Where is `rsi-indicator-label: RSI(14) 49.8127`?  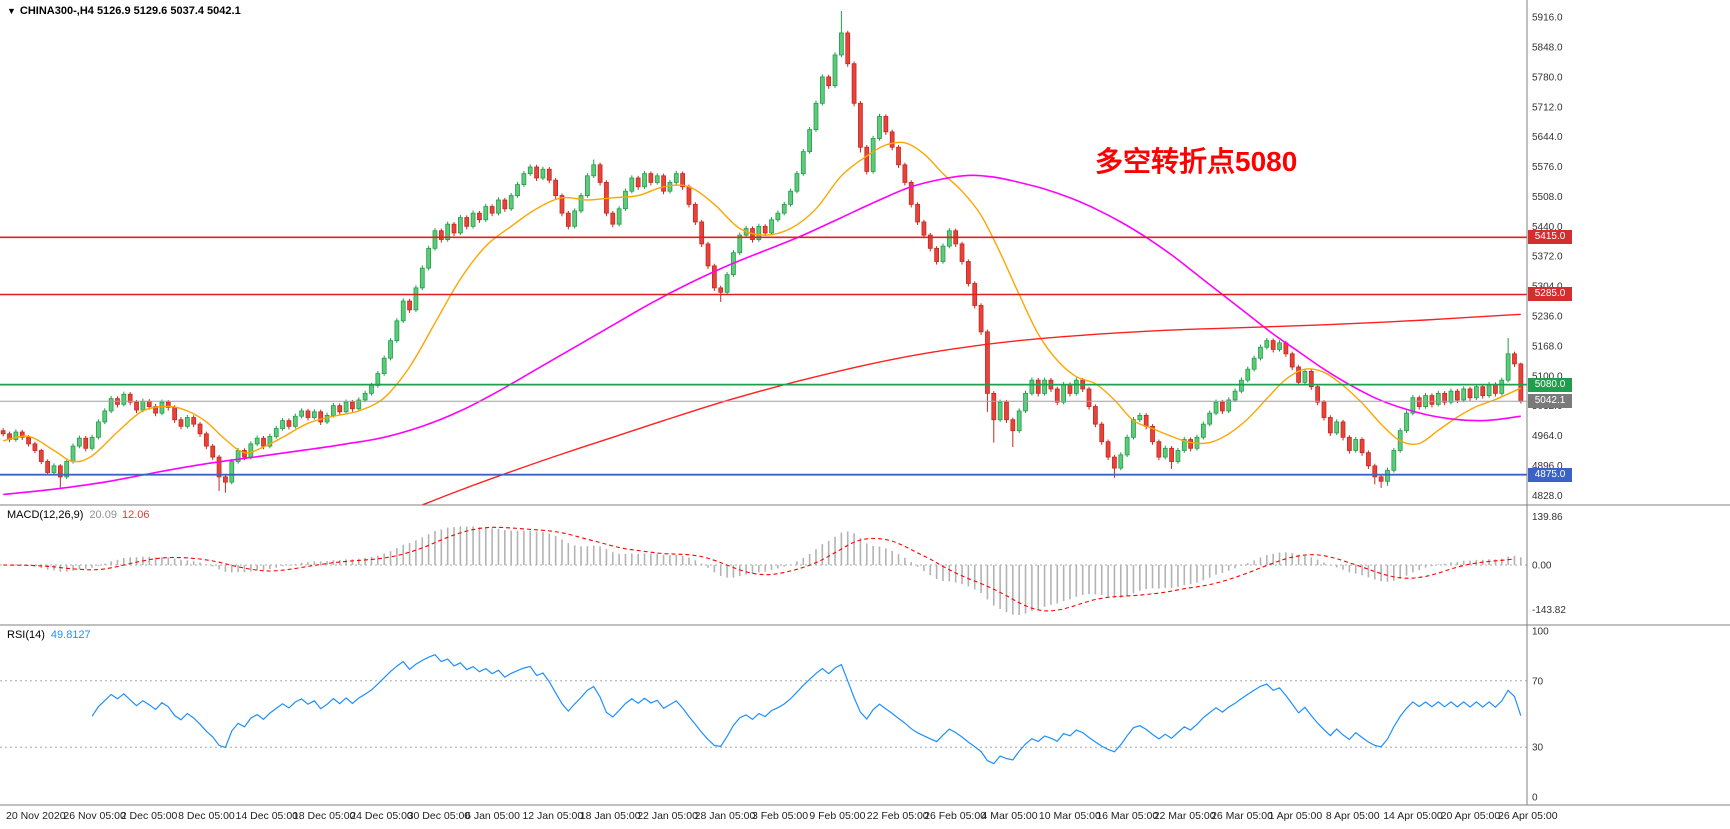
rsi-indicator-label: RSI(14) 49.8127 is located at coordinates (49, 635).